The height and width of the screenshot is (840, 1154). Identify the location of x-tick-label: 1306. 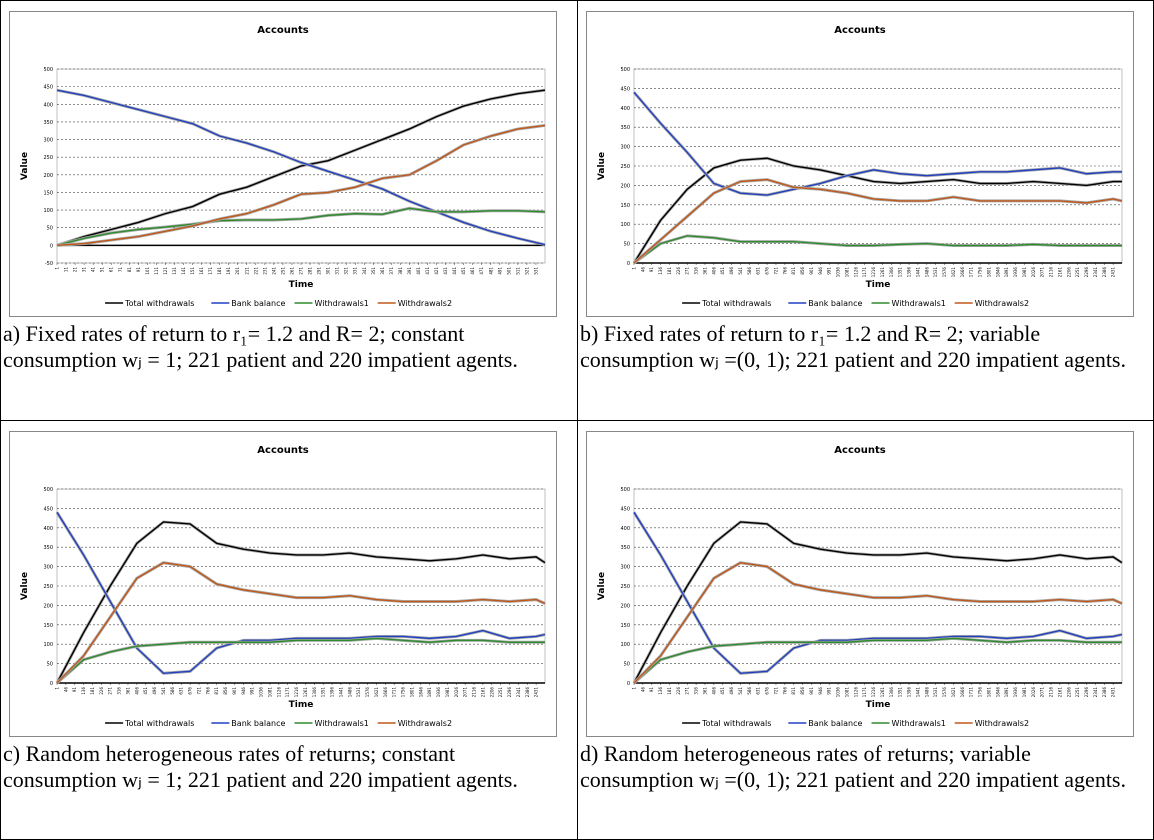
(891, 692).